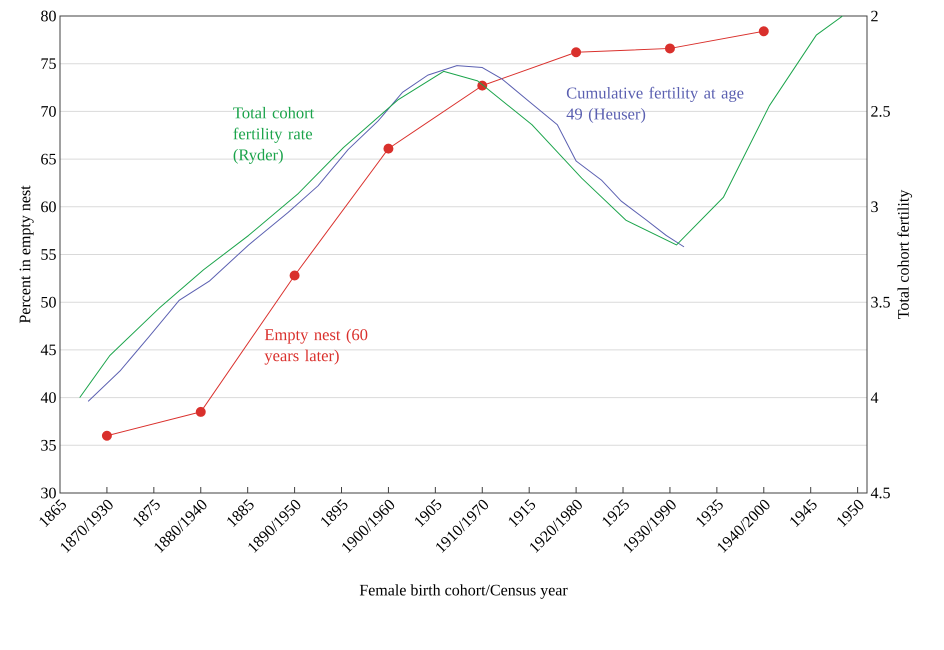 The width and height of the screenshot is (944, 650). Describe the element at coordinates (273, 135) in the screenshot. I see `series-label: Total cohort fertility rate (Ryder)` at that location.